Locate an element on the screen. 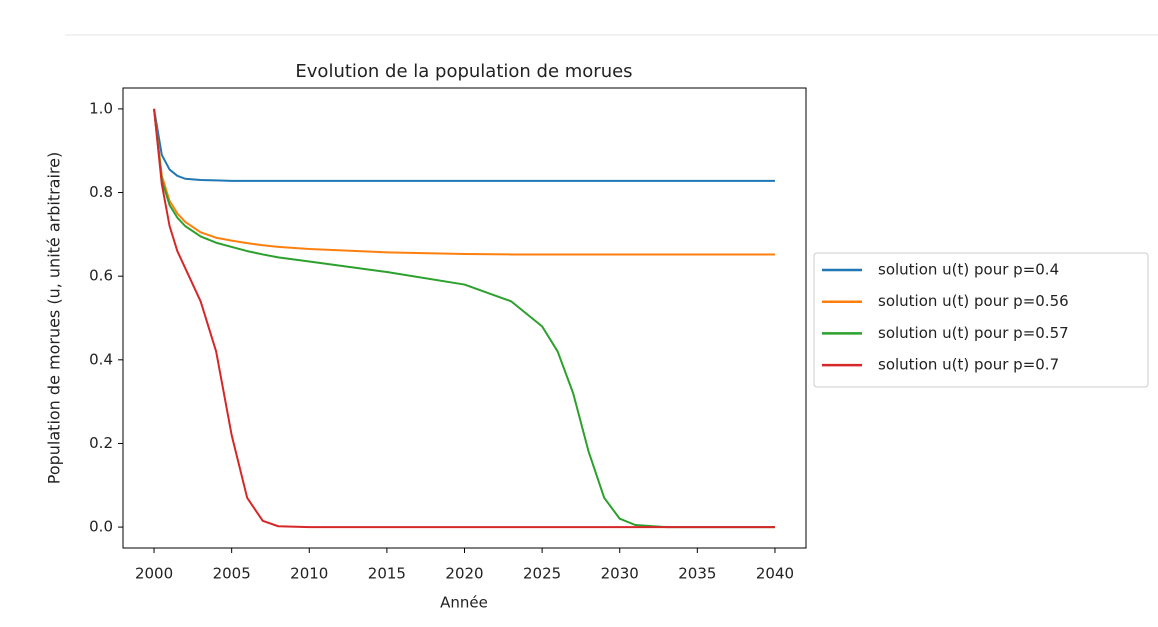 This screenshot has width=1158, height=627. x-tick-label: 2005 is located at coordinates (232, 574).